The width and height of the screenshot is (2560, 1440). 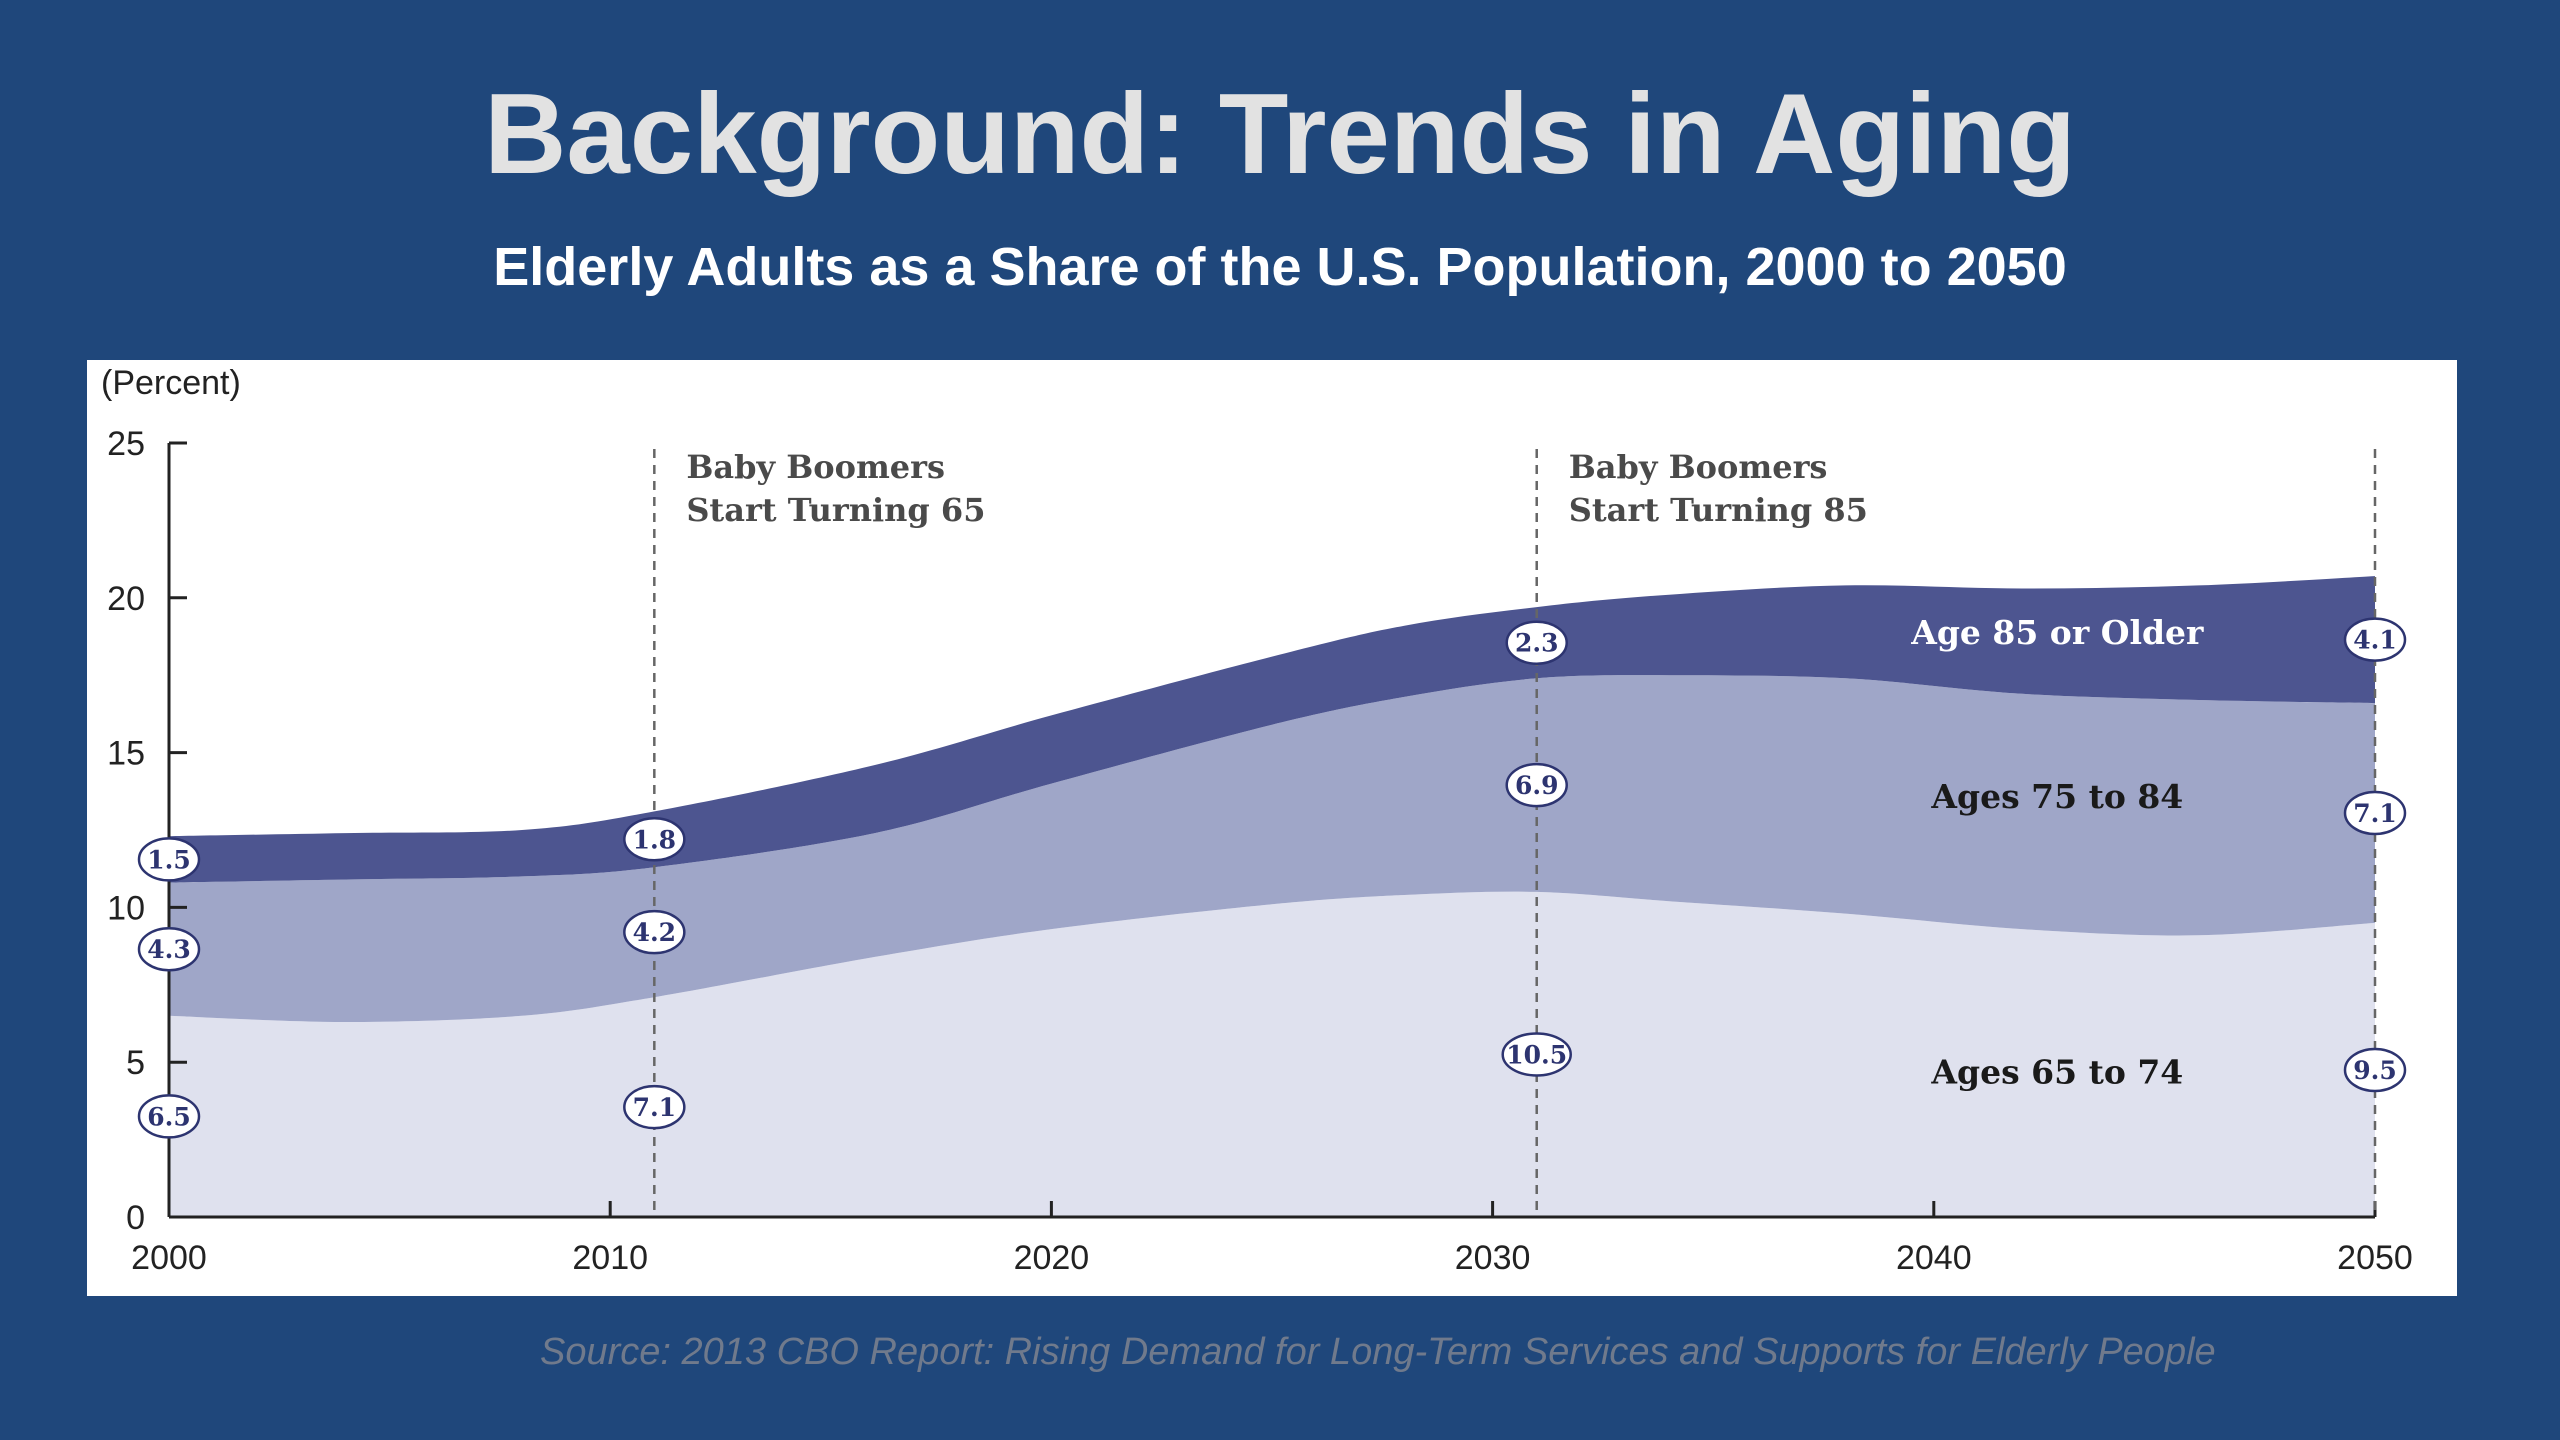 I want to click on callout-value: 6.5, so click(x=169, y=1116).